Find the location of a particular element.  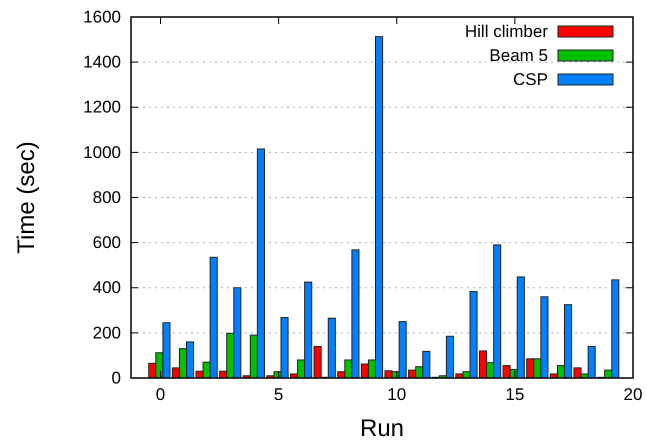

x-tick-label: 0 is located at coordinates (161, 394).